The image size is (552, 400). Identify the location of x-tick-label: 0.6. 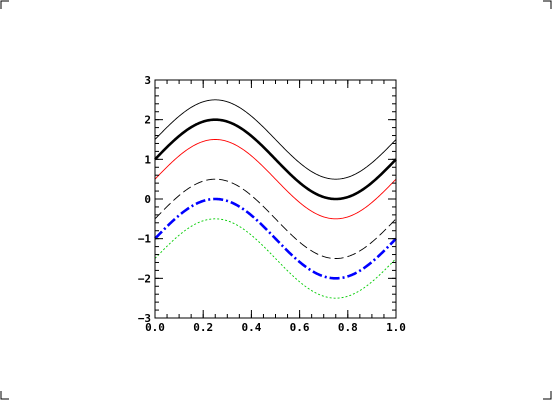
(300, 327).